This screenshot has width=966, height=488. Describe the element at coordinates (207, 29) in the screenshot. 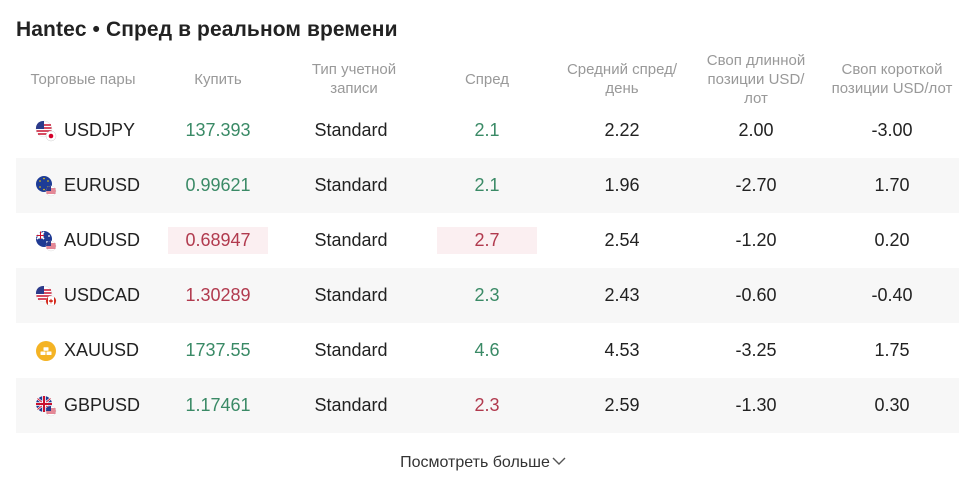

I see `page-title: Hantec • Спред в реальном времени` at that location.